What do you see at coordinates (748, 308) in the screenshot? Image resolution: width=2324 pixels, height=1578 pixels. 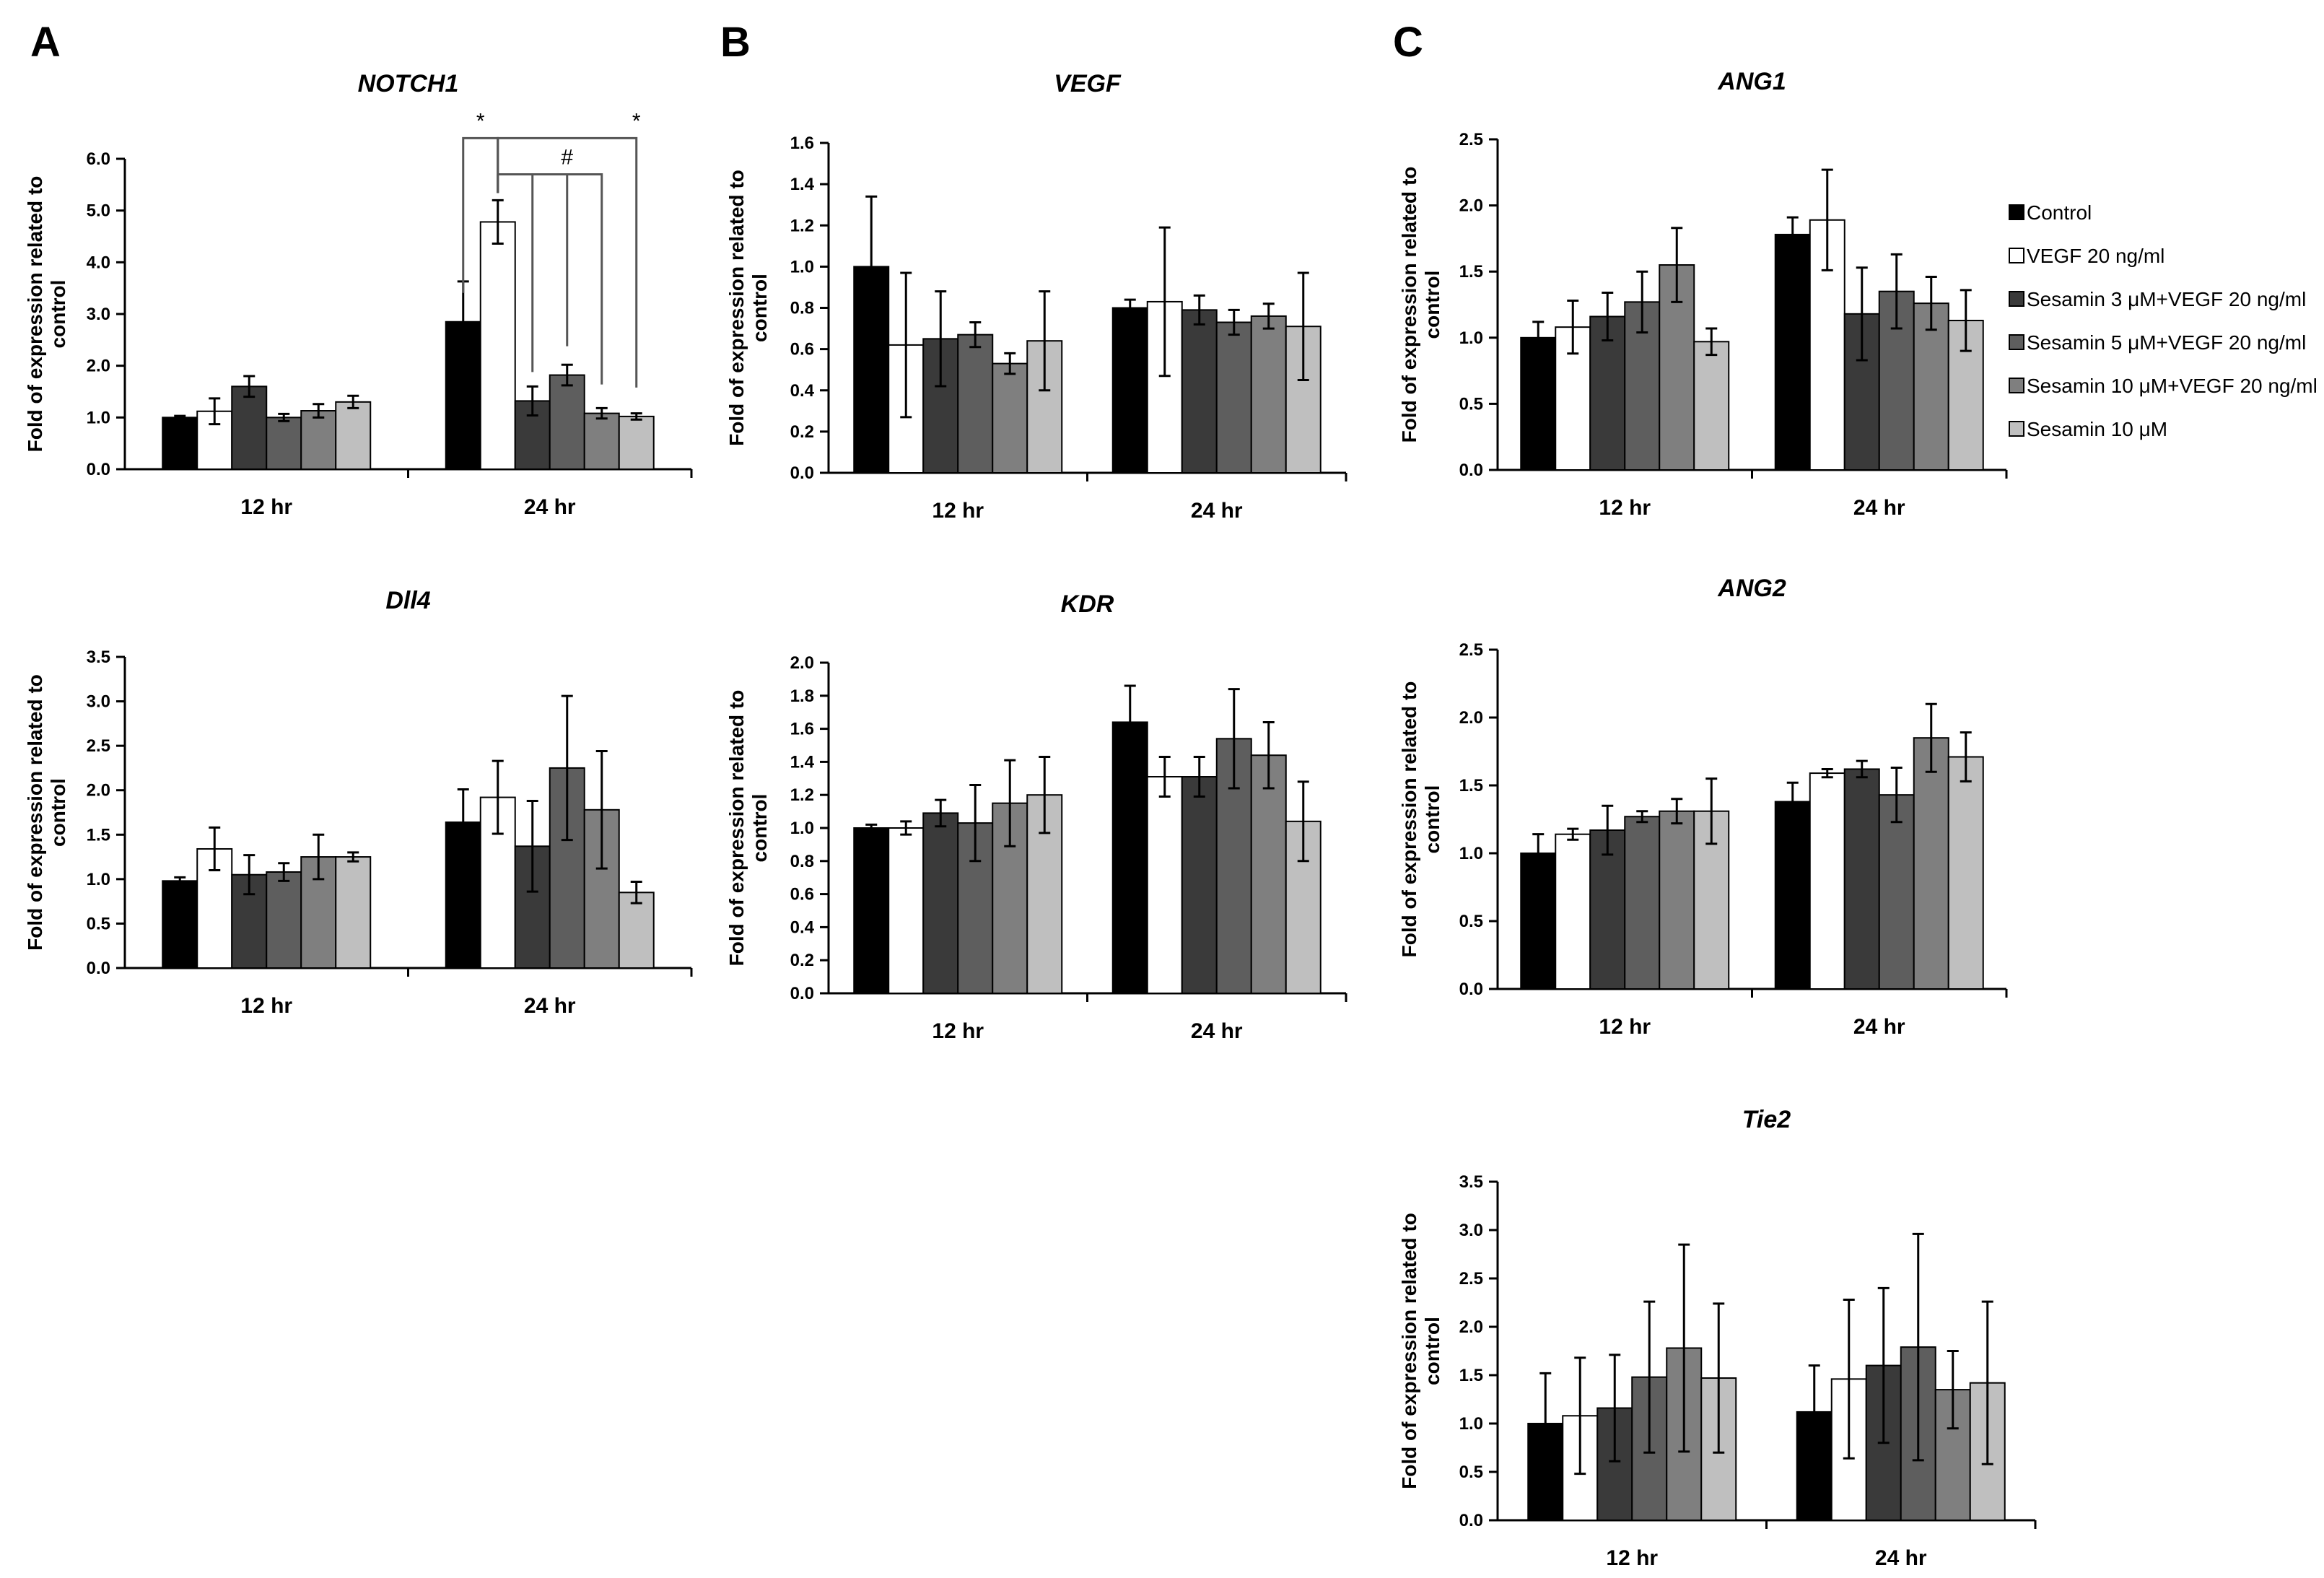 I see `y-axis-label-vegf: Fold of expression related tocontrol` at bounding box center [748, 308].